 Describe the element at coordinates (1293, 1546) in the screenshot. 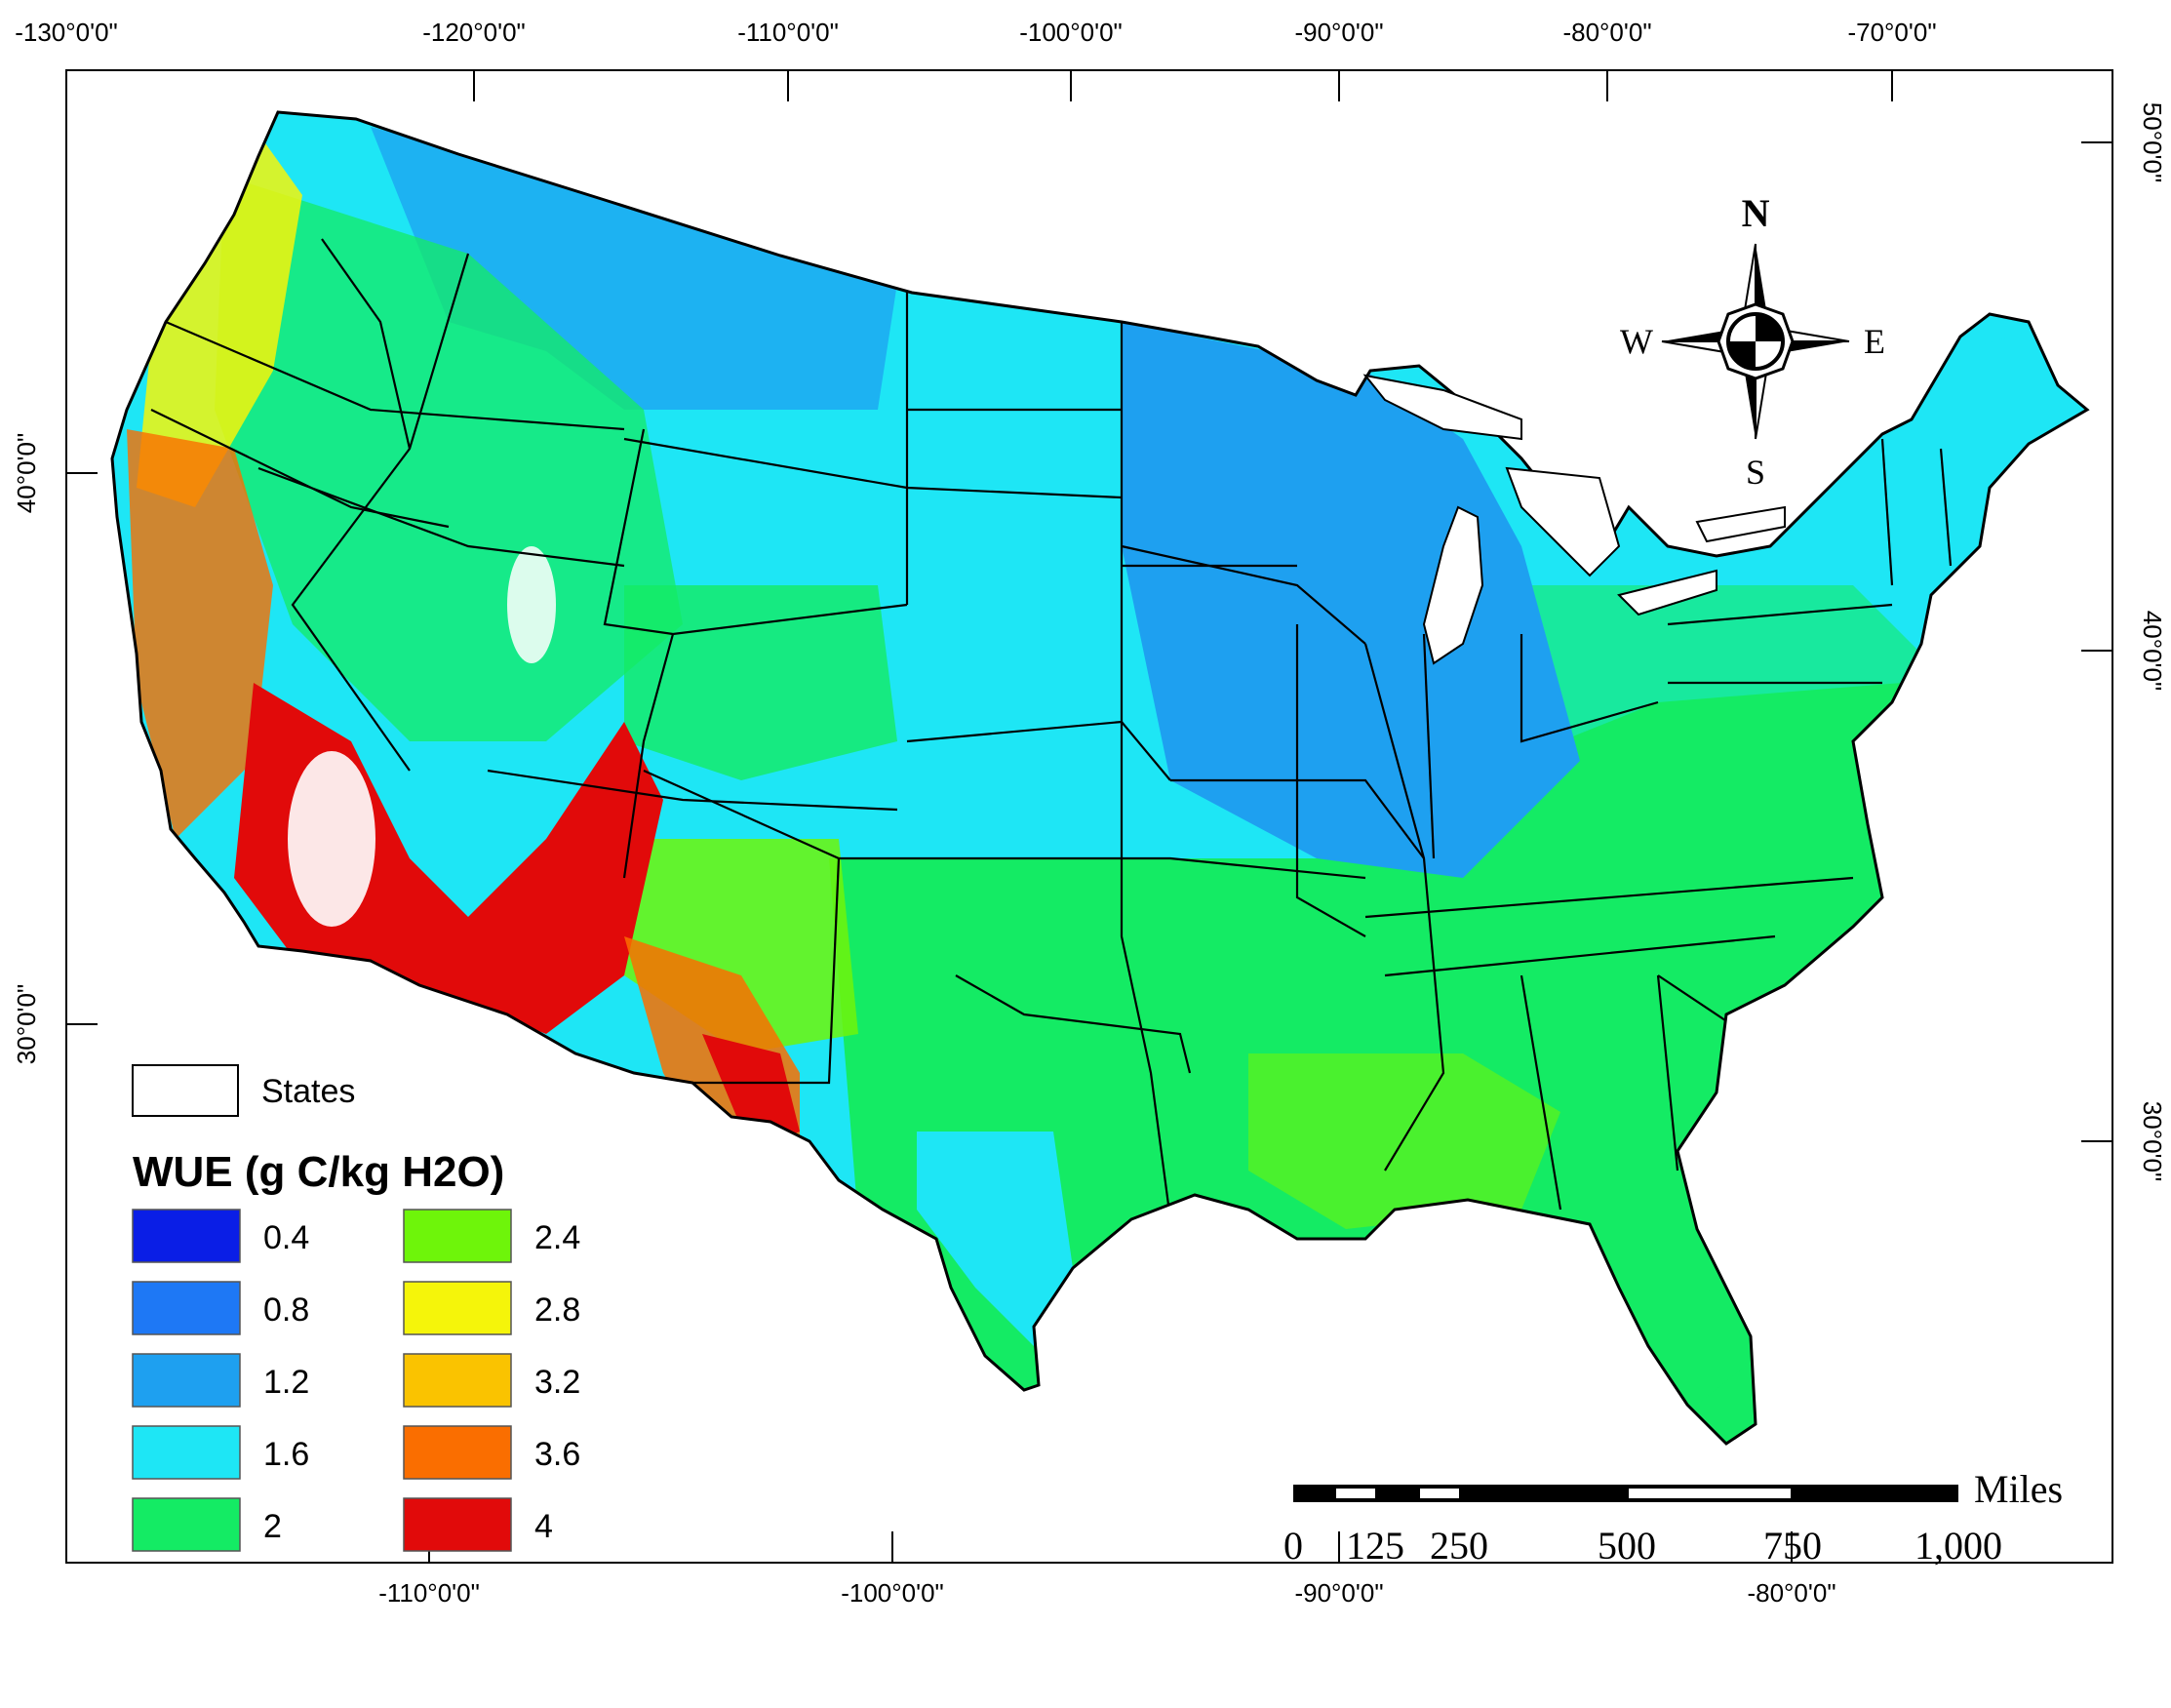

I see `scale-tick-label: 0` at that location.